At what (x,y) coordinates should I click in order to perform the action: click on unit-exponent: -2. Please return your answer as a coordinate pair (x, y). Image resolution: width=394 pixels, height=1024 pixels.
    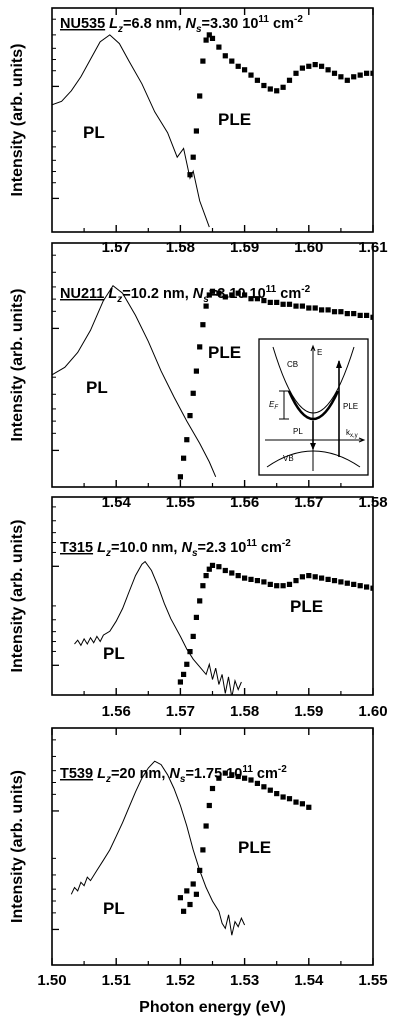
    Looking at the image, I should click on (286, 543).